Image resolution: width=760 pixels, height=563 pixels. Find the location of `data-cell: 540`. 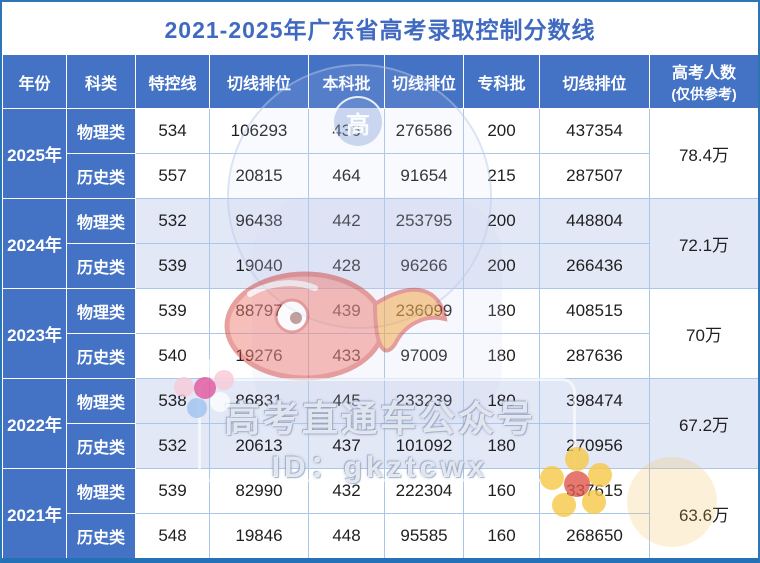

data-cell: 540 is located at coordinates (172, 356).